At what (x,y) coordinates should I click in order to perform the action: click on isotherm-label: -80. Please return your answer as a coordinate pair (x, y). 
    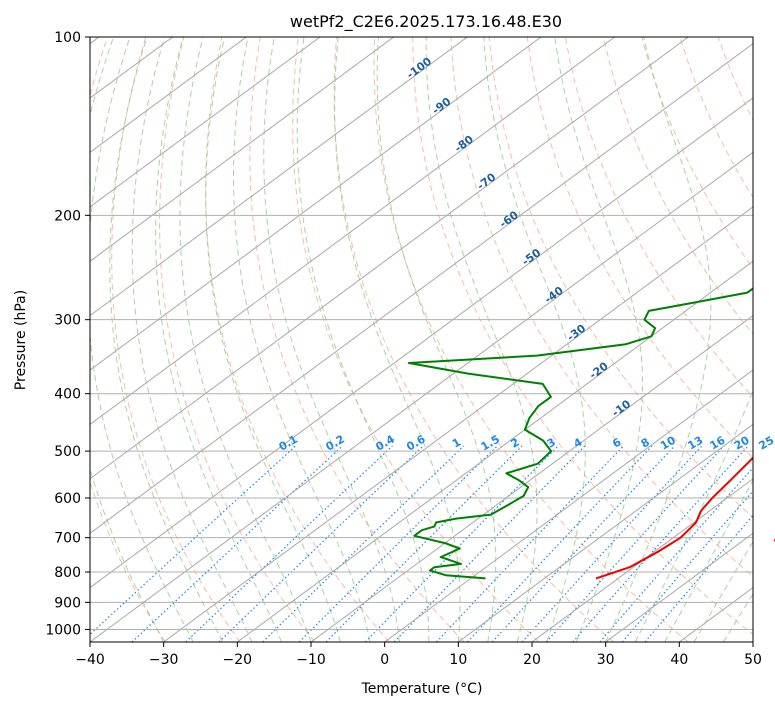
    Looking at the image, I should click on (464, 144).